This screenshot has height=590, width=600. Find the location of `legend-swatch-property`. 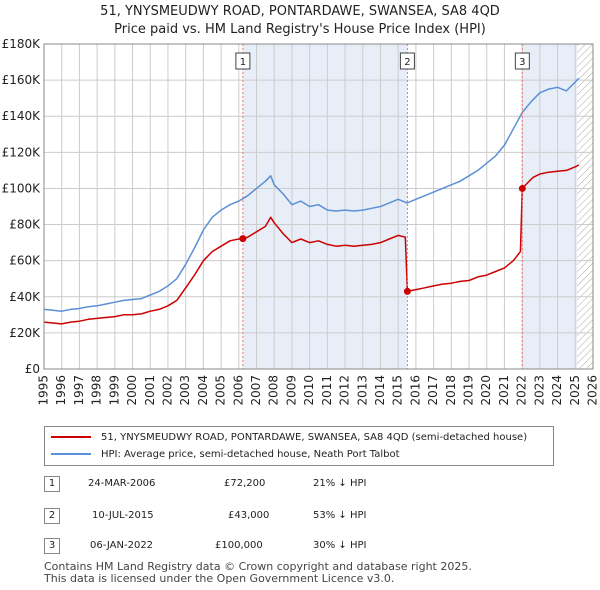

legend-swatch-property is located at coordinates (71, 437).